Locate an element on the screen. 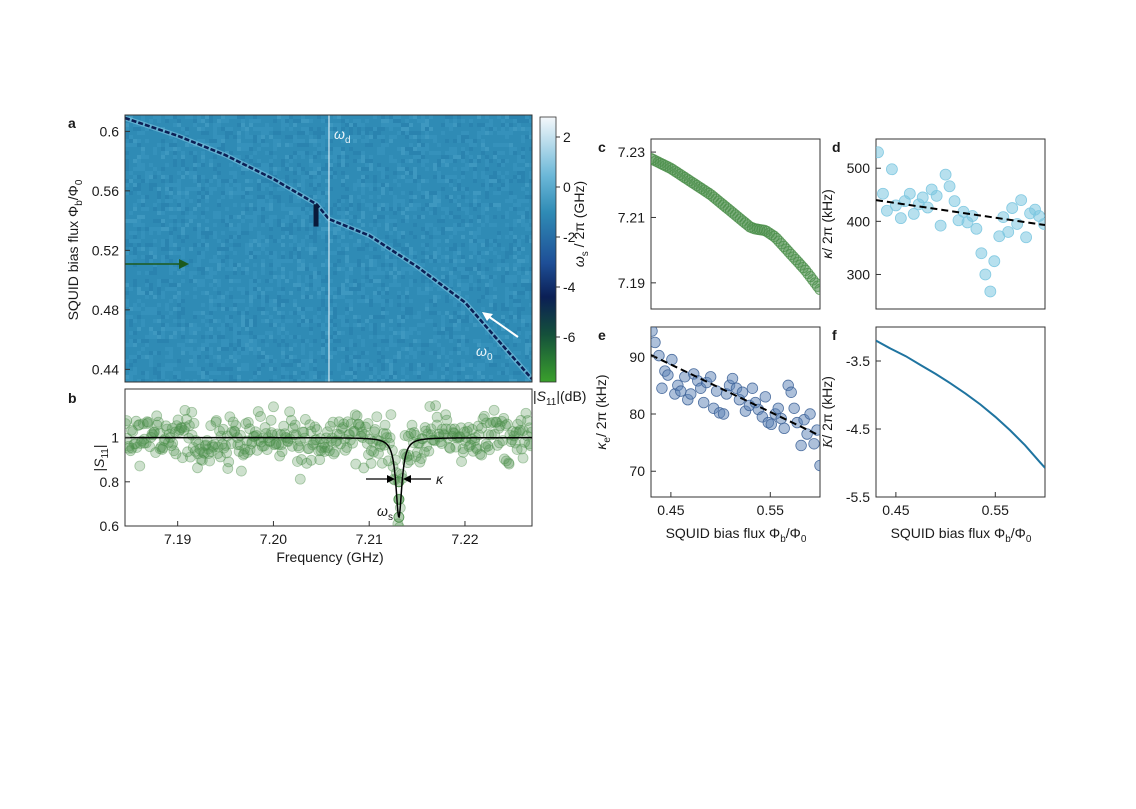  kappa-e-point is located at coordinates (723, 414).